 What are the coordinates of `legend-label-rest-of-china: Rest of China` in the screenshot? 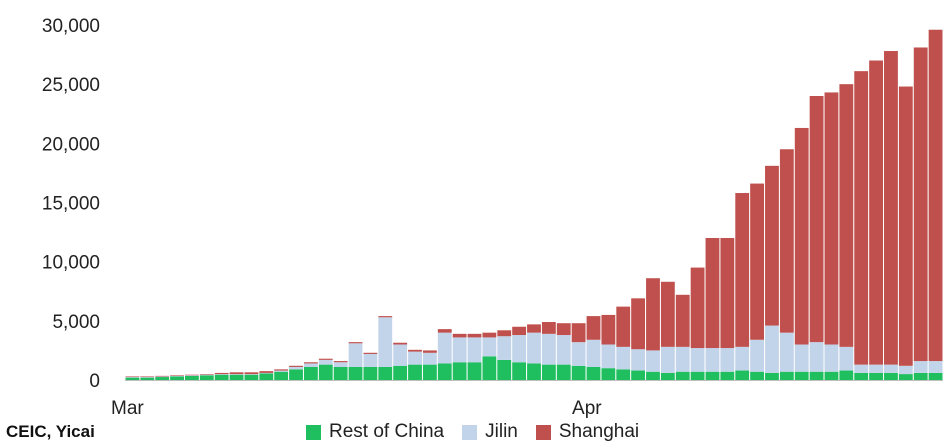 It's located at (387, 431).